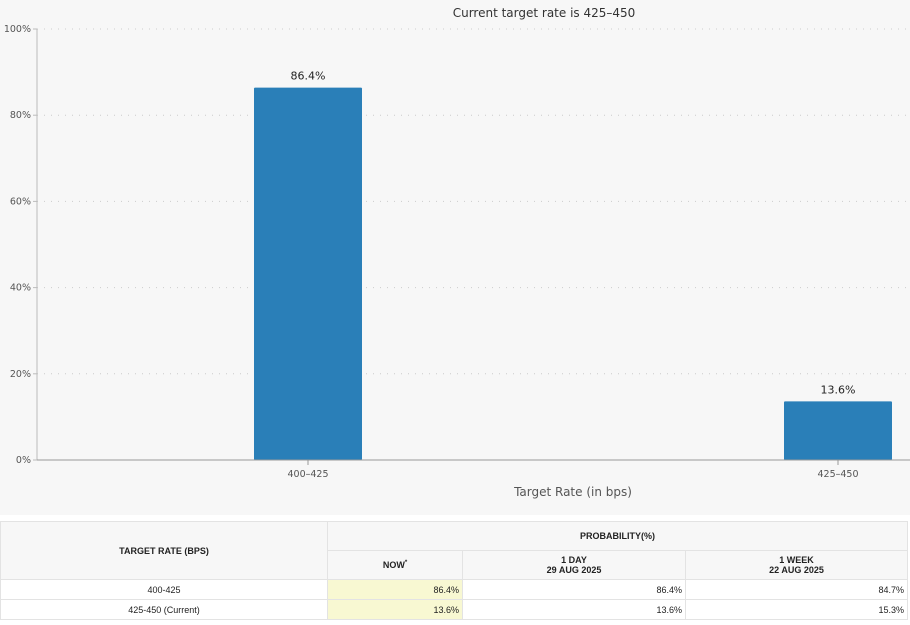 The height and width of the screenshot is (625, 910). I want to click on chart-title: Current target rate is 425–450, so click(544, 13).